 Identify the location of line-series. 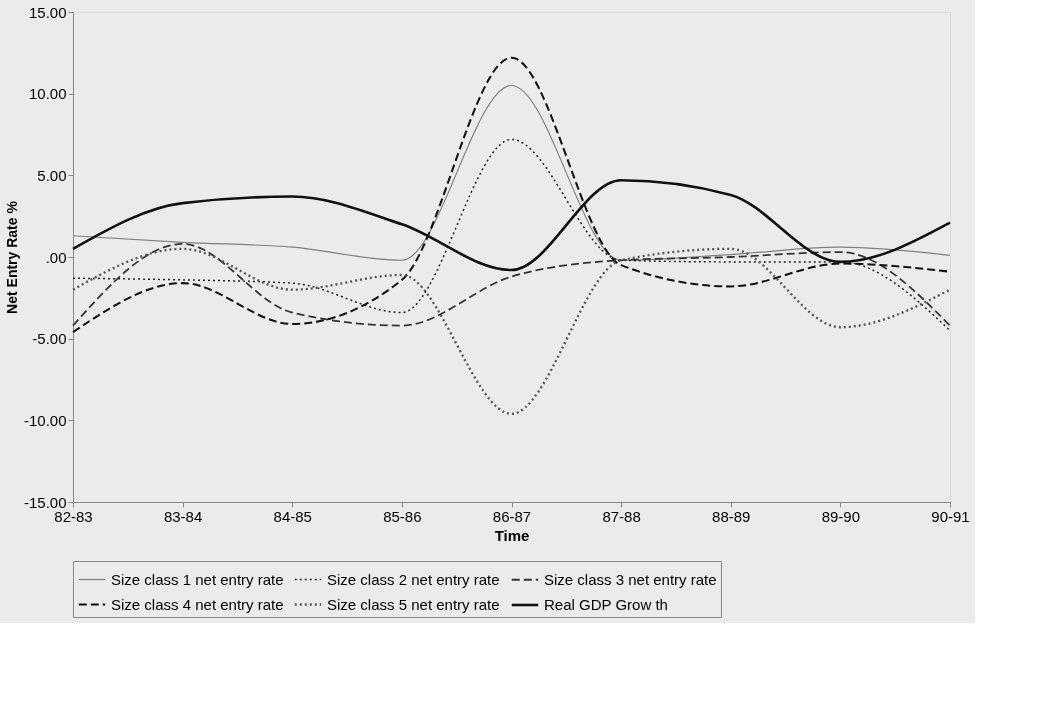
(511, 285).